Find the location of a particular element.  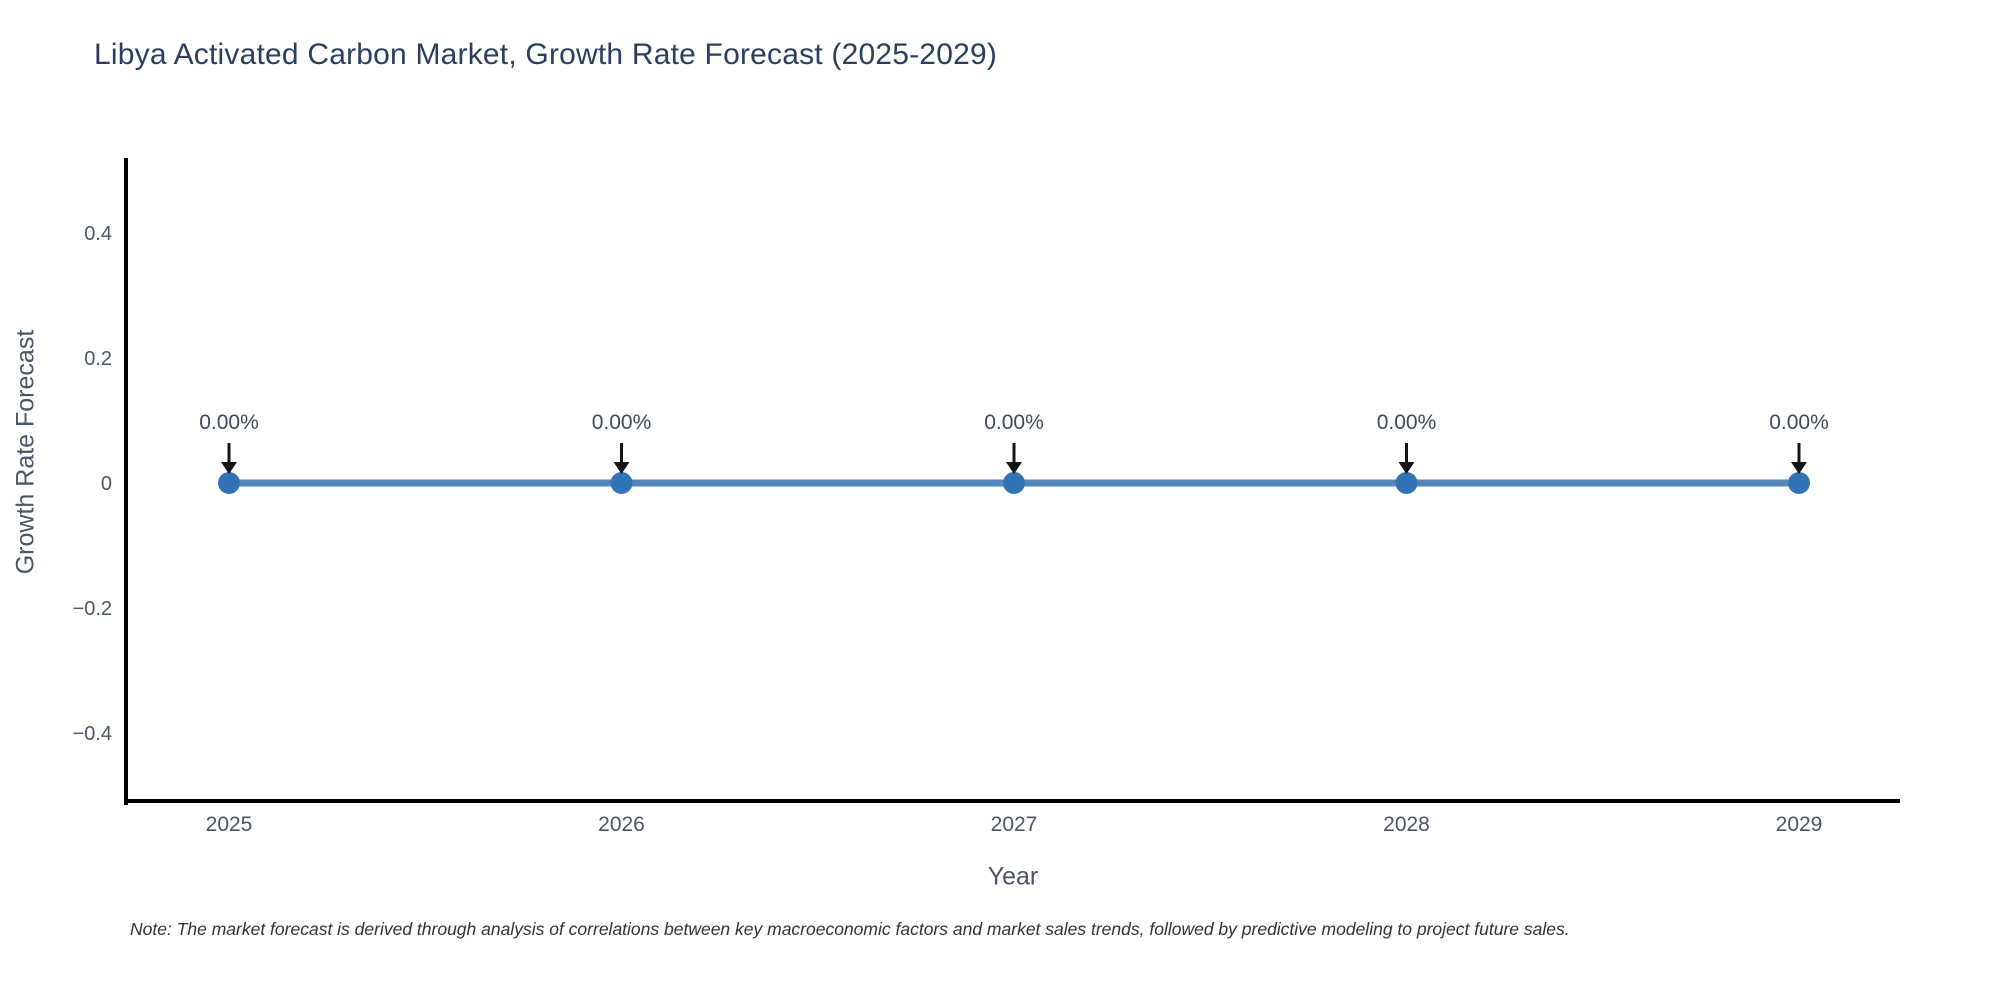

x-tick-label: 2026 is located at coordinates (621, 824).